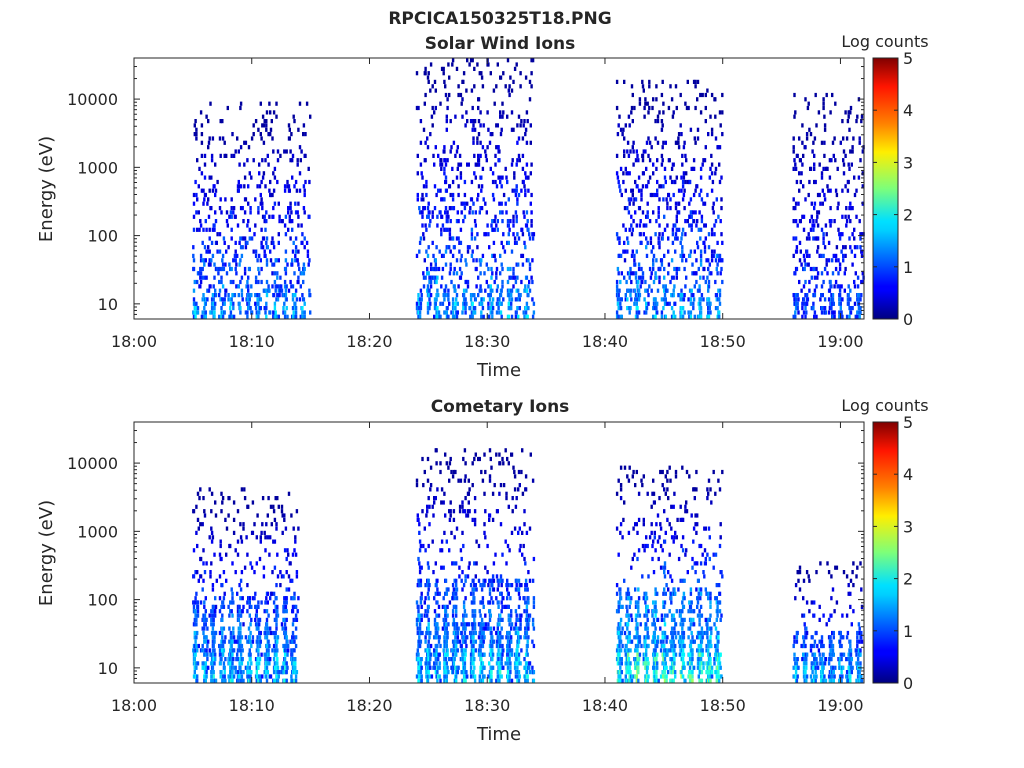 The height and width of the screenshot is (768, 1024). I want to click on panel-title-solar-wind: Solar Wind Ions, so click(500, 44).